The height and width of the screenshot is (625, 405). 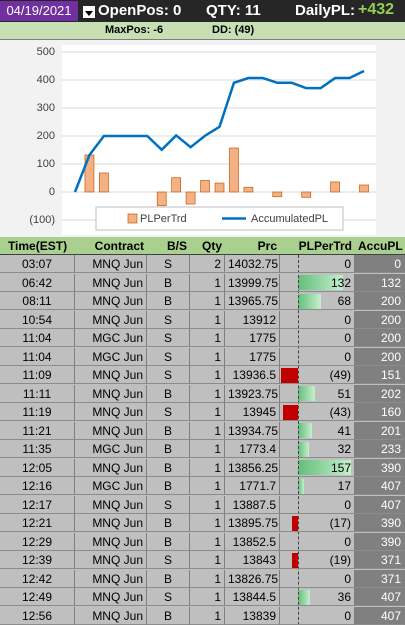 What do you see at coordinates (37, 486) in the screenshot?
I see `table-cell: 12:16` at bounding box center [37, 486].